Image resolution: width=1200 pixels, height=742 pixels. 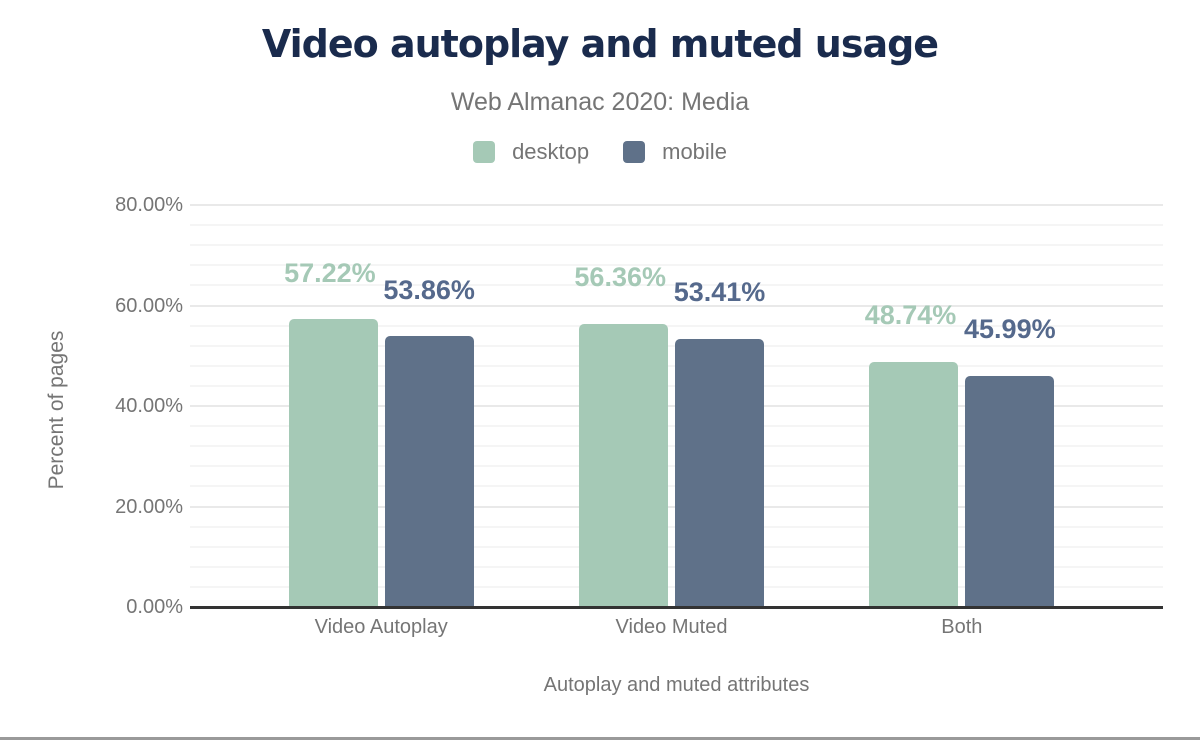 I want to click on bar-mobile-1: 53.86%, so click(x=429, y=441).